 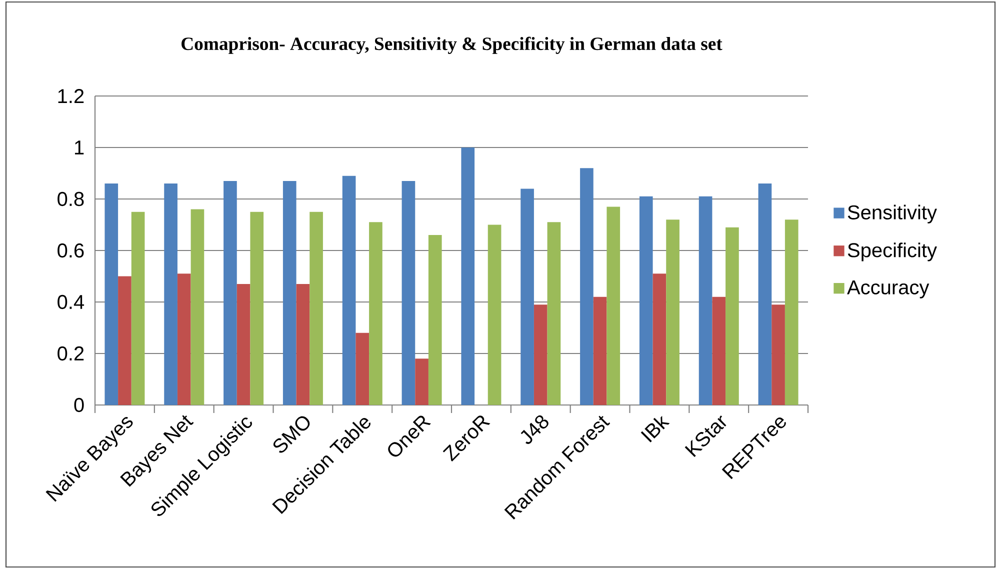 What do you see at coordinates (534, 429) in the screenshot?
I see `x-tick-label: J48` at bounding box center [534, 429].